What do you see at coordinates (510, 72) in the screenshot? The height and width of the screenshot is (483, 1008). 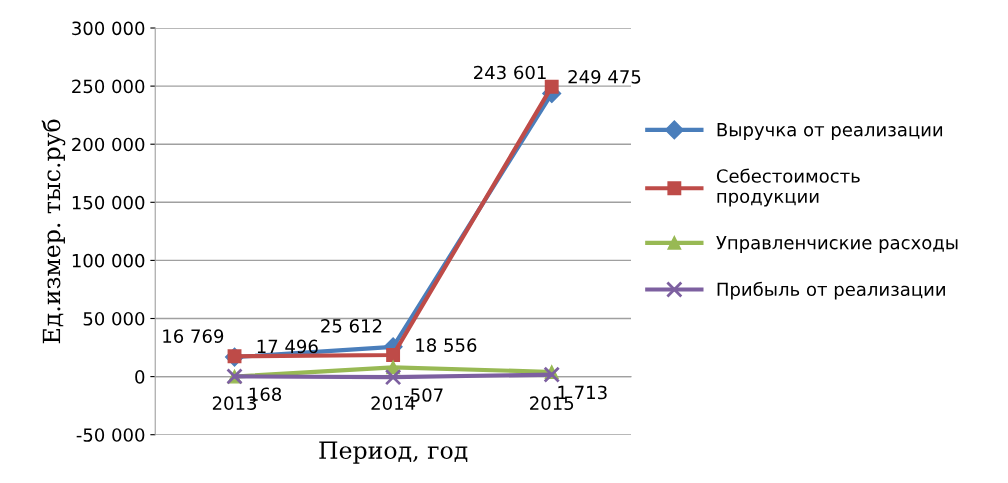 I see `data-label: 243 601` at bounding box center [510, 72].